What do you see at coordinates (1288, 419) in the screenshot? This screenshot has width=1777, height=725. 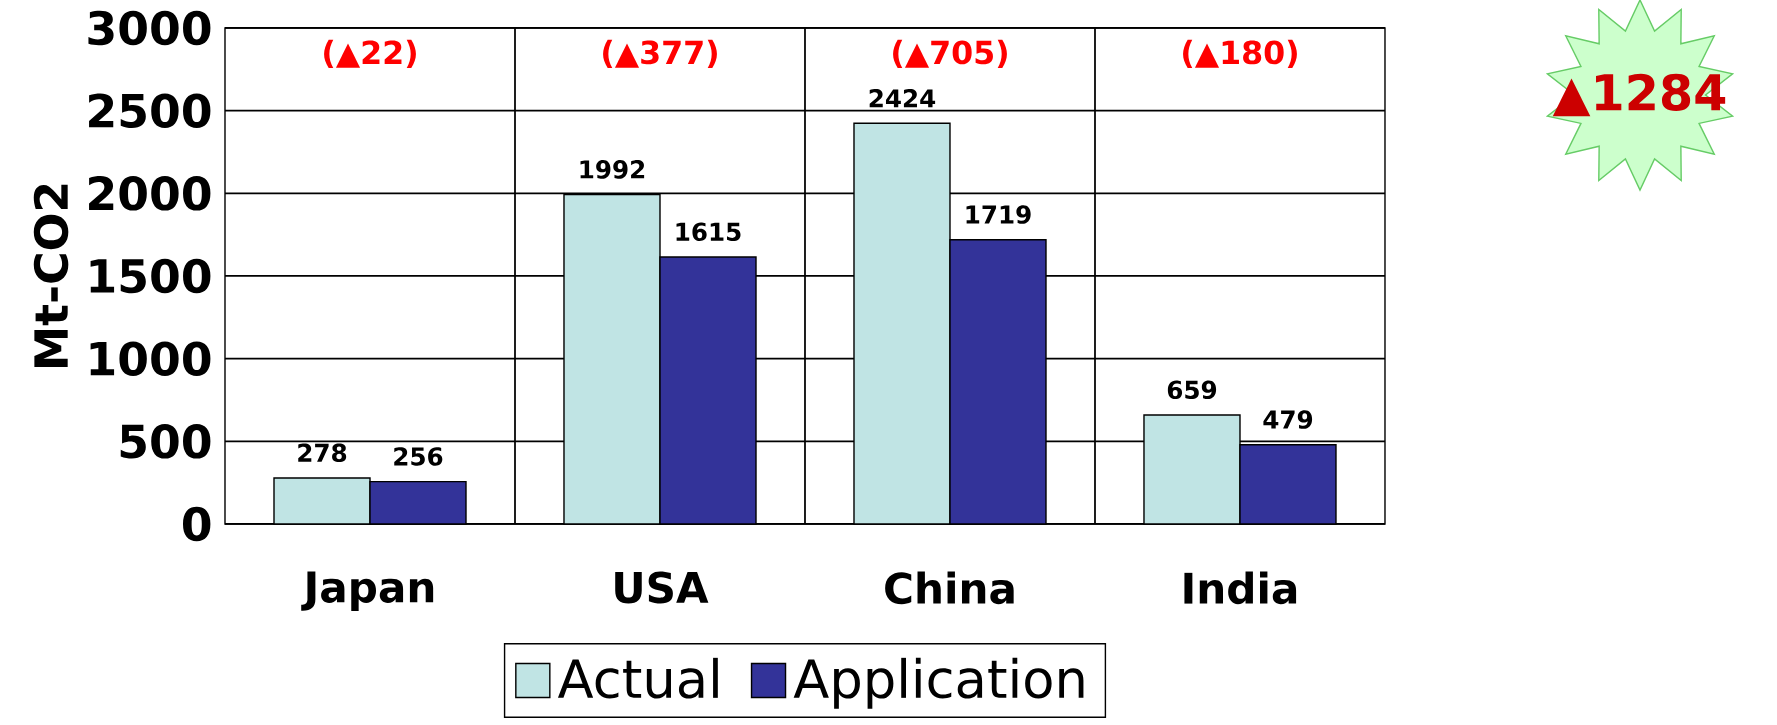 I see `data-label: 479` at bounding box center [1288, 419].